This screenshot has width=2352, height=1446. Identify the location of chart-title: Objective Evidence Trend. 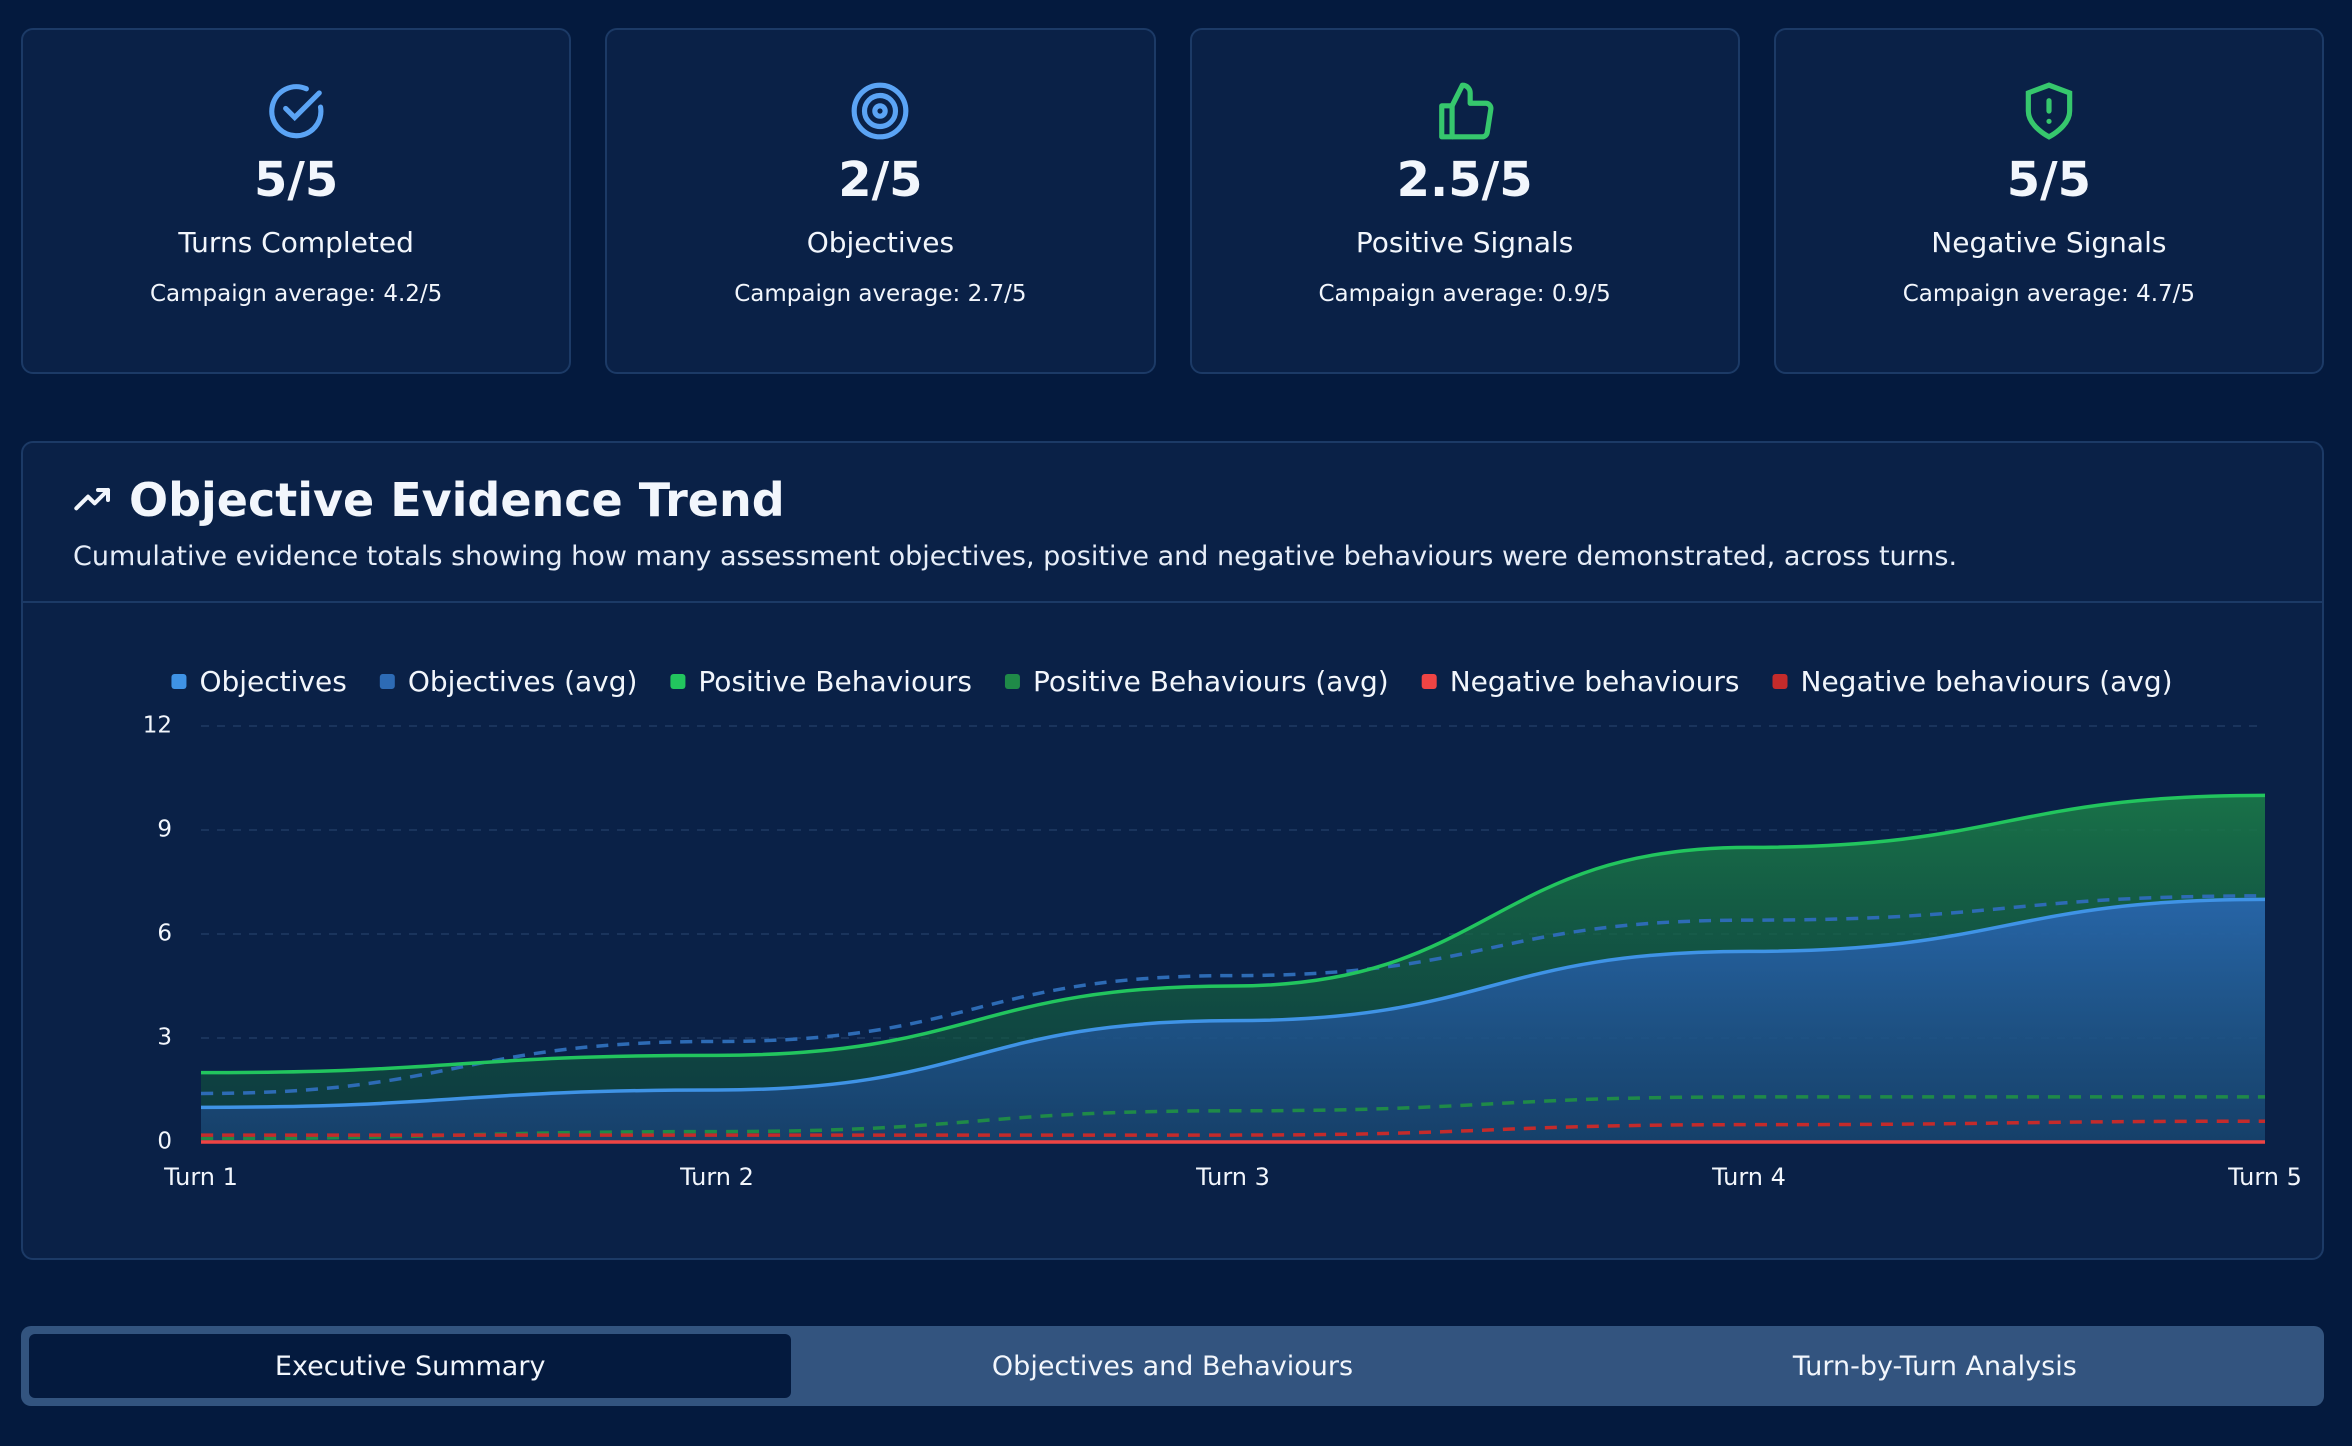
(457, 500).